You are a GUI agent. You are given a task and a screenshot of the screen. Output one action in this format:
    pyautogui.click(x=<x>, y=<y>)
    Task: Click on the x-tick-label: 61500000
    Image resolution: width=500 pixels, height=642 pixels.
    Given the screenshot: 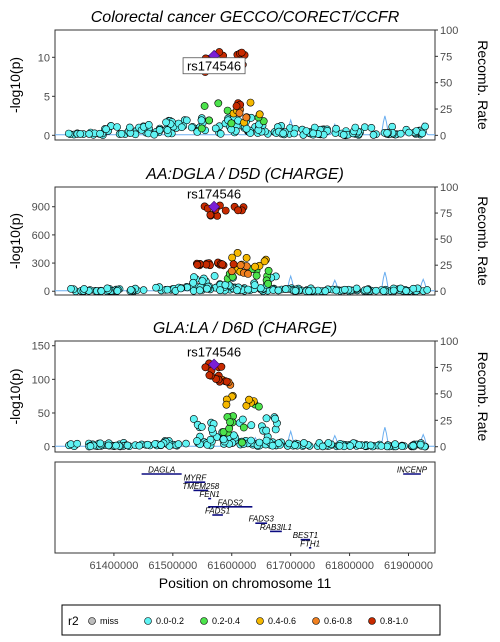 What is the action you would take?
    pyautogui.click(x=172, y=566)
    